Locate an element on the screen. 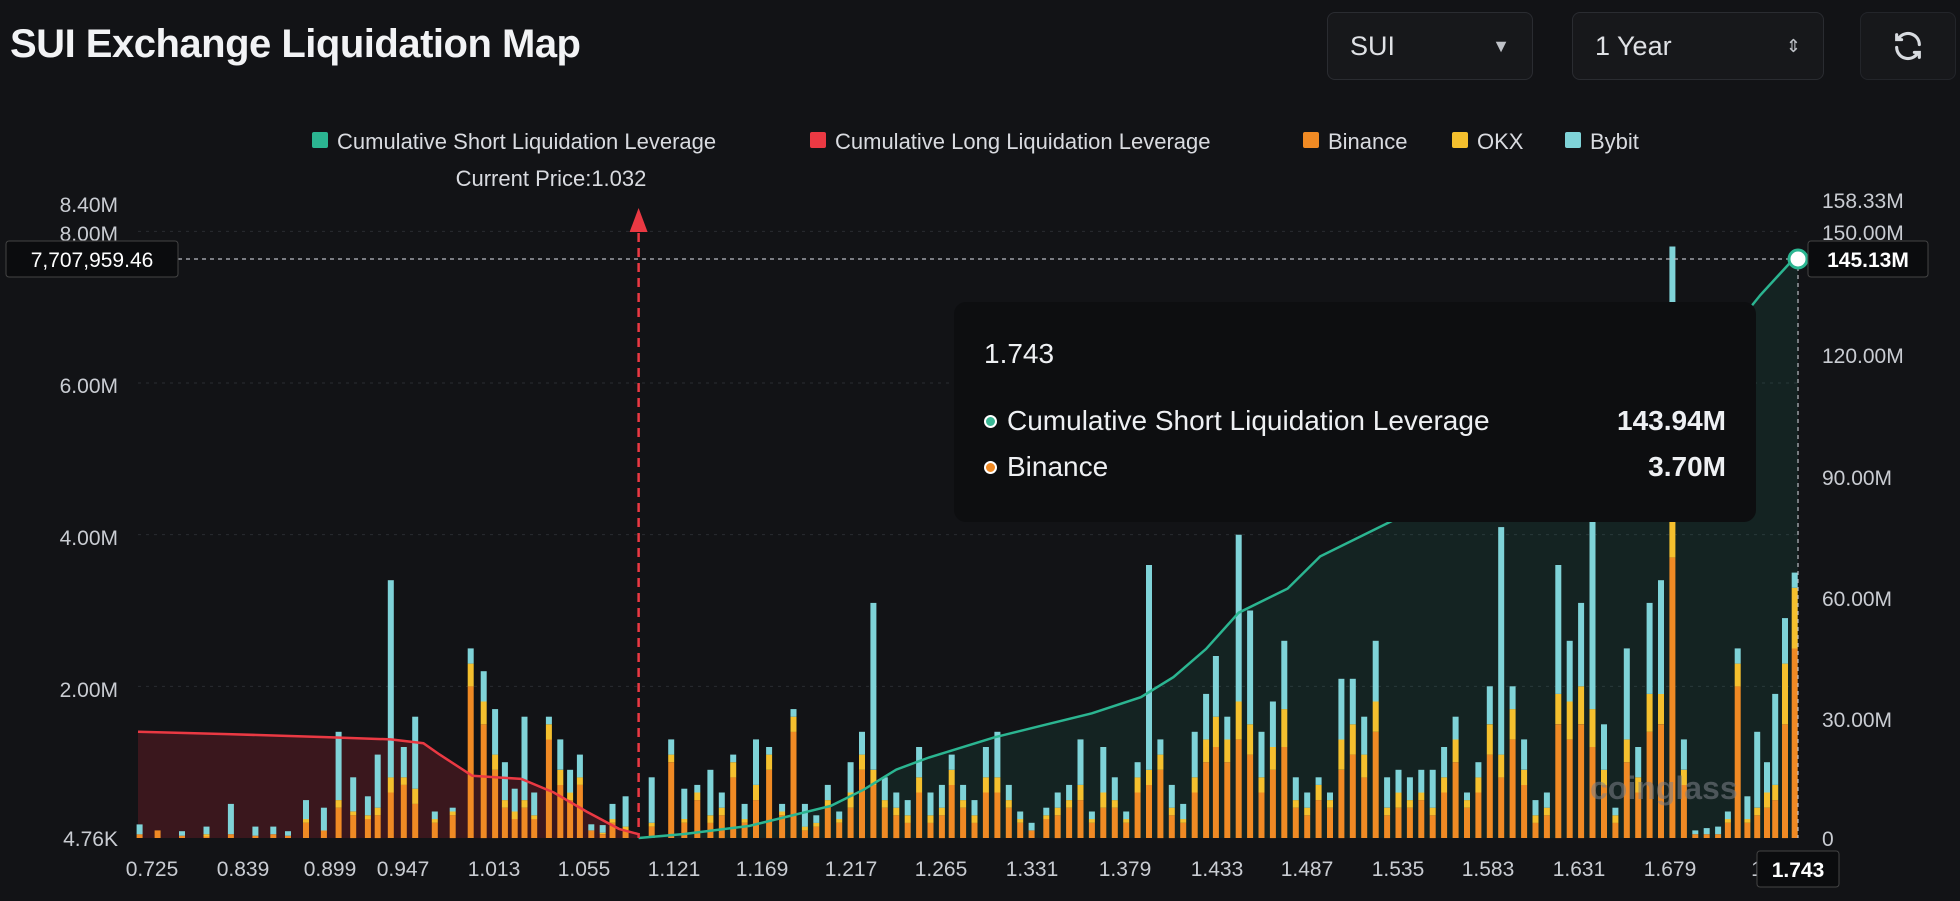 The image size is (1960, 901). tooltip-dot-icon is located at coordinates (990, 467).